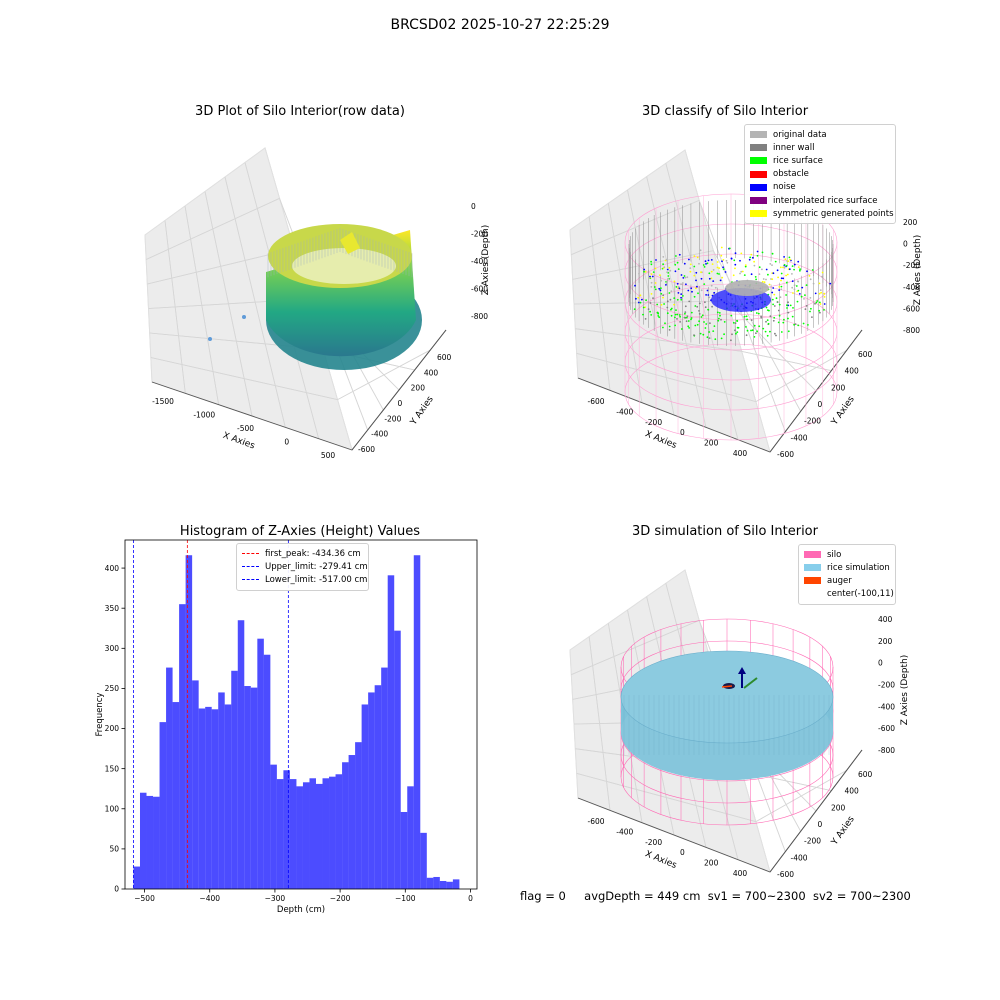  I want to click on legend-item-center: center(-100,11), so click(847, 594).